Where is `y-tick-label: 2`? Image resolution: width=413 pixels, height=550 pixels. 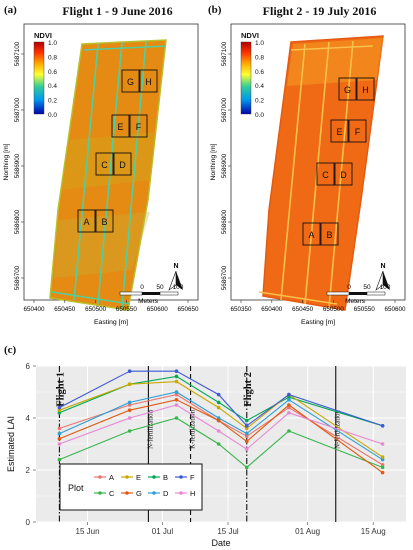
y-tick-label: 2 is located at coordinates (28, 470).